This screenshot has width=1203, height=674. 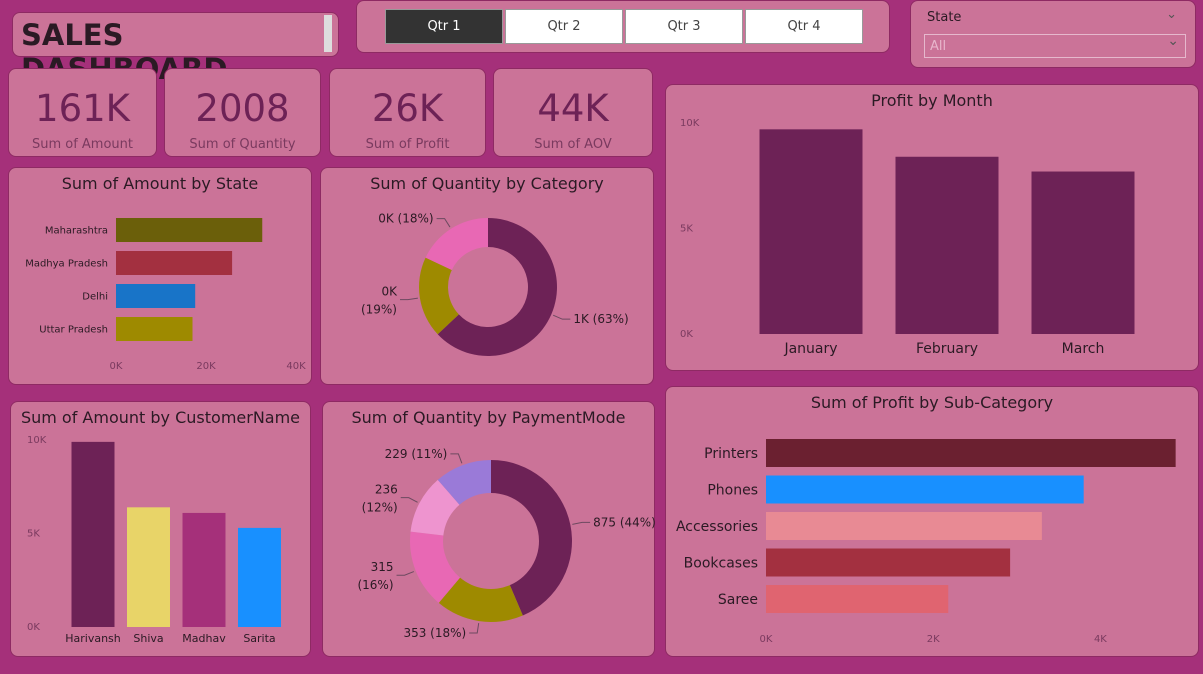 I want to click on x-tick-label: 20K, so click(x=206, y=366).